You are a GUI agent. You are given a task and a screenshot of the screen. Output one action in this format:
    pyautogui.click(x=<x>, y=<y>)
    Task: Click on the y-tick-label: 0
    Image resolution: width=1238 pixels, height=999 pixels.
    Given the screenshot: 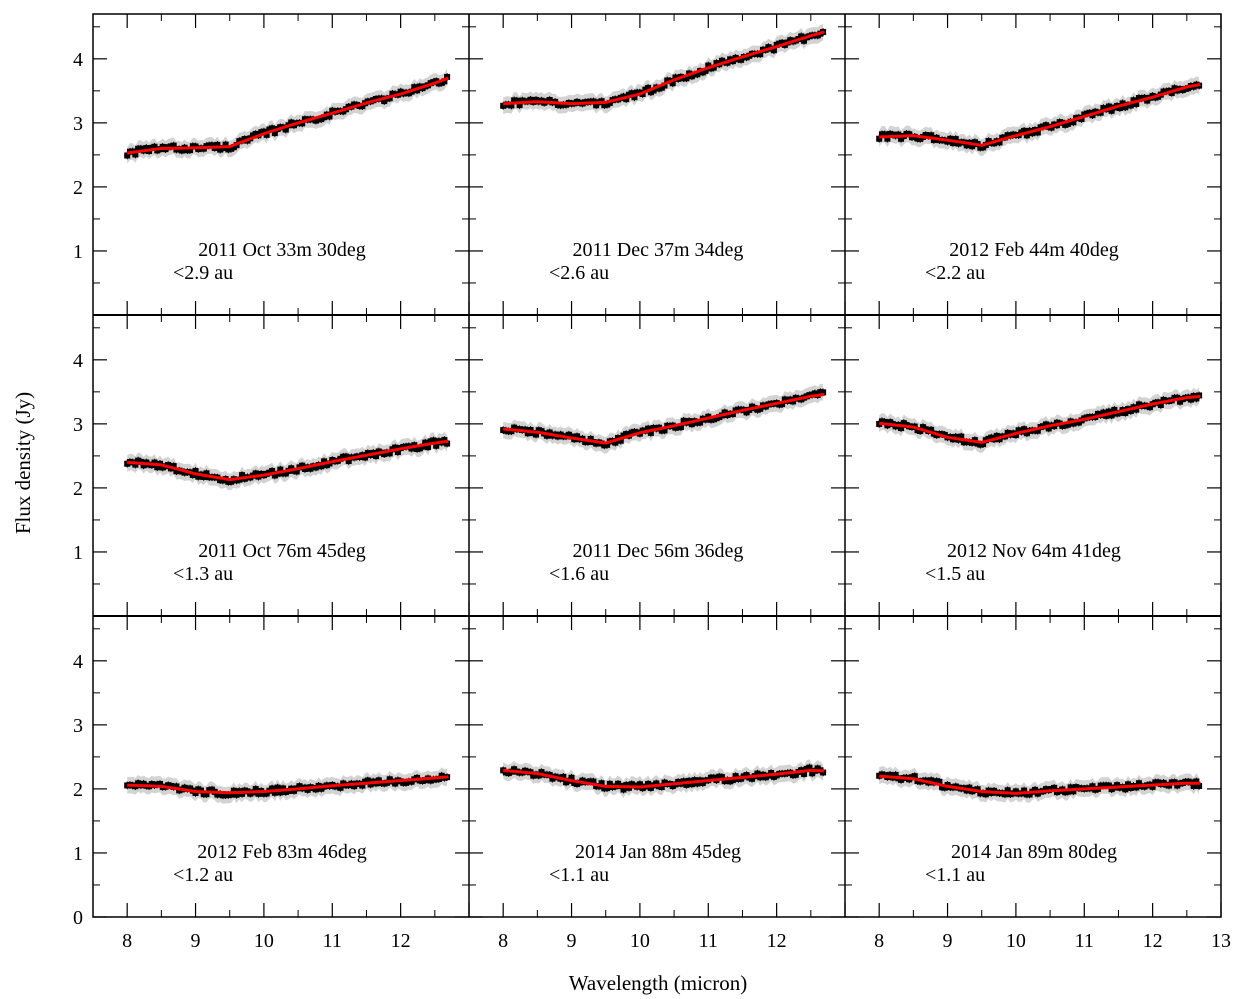 What is the action you would take?
    pyautogui.click(x=78, y=918)
    